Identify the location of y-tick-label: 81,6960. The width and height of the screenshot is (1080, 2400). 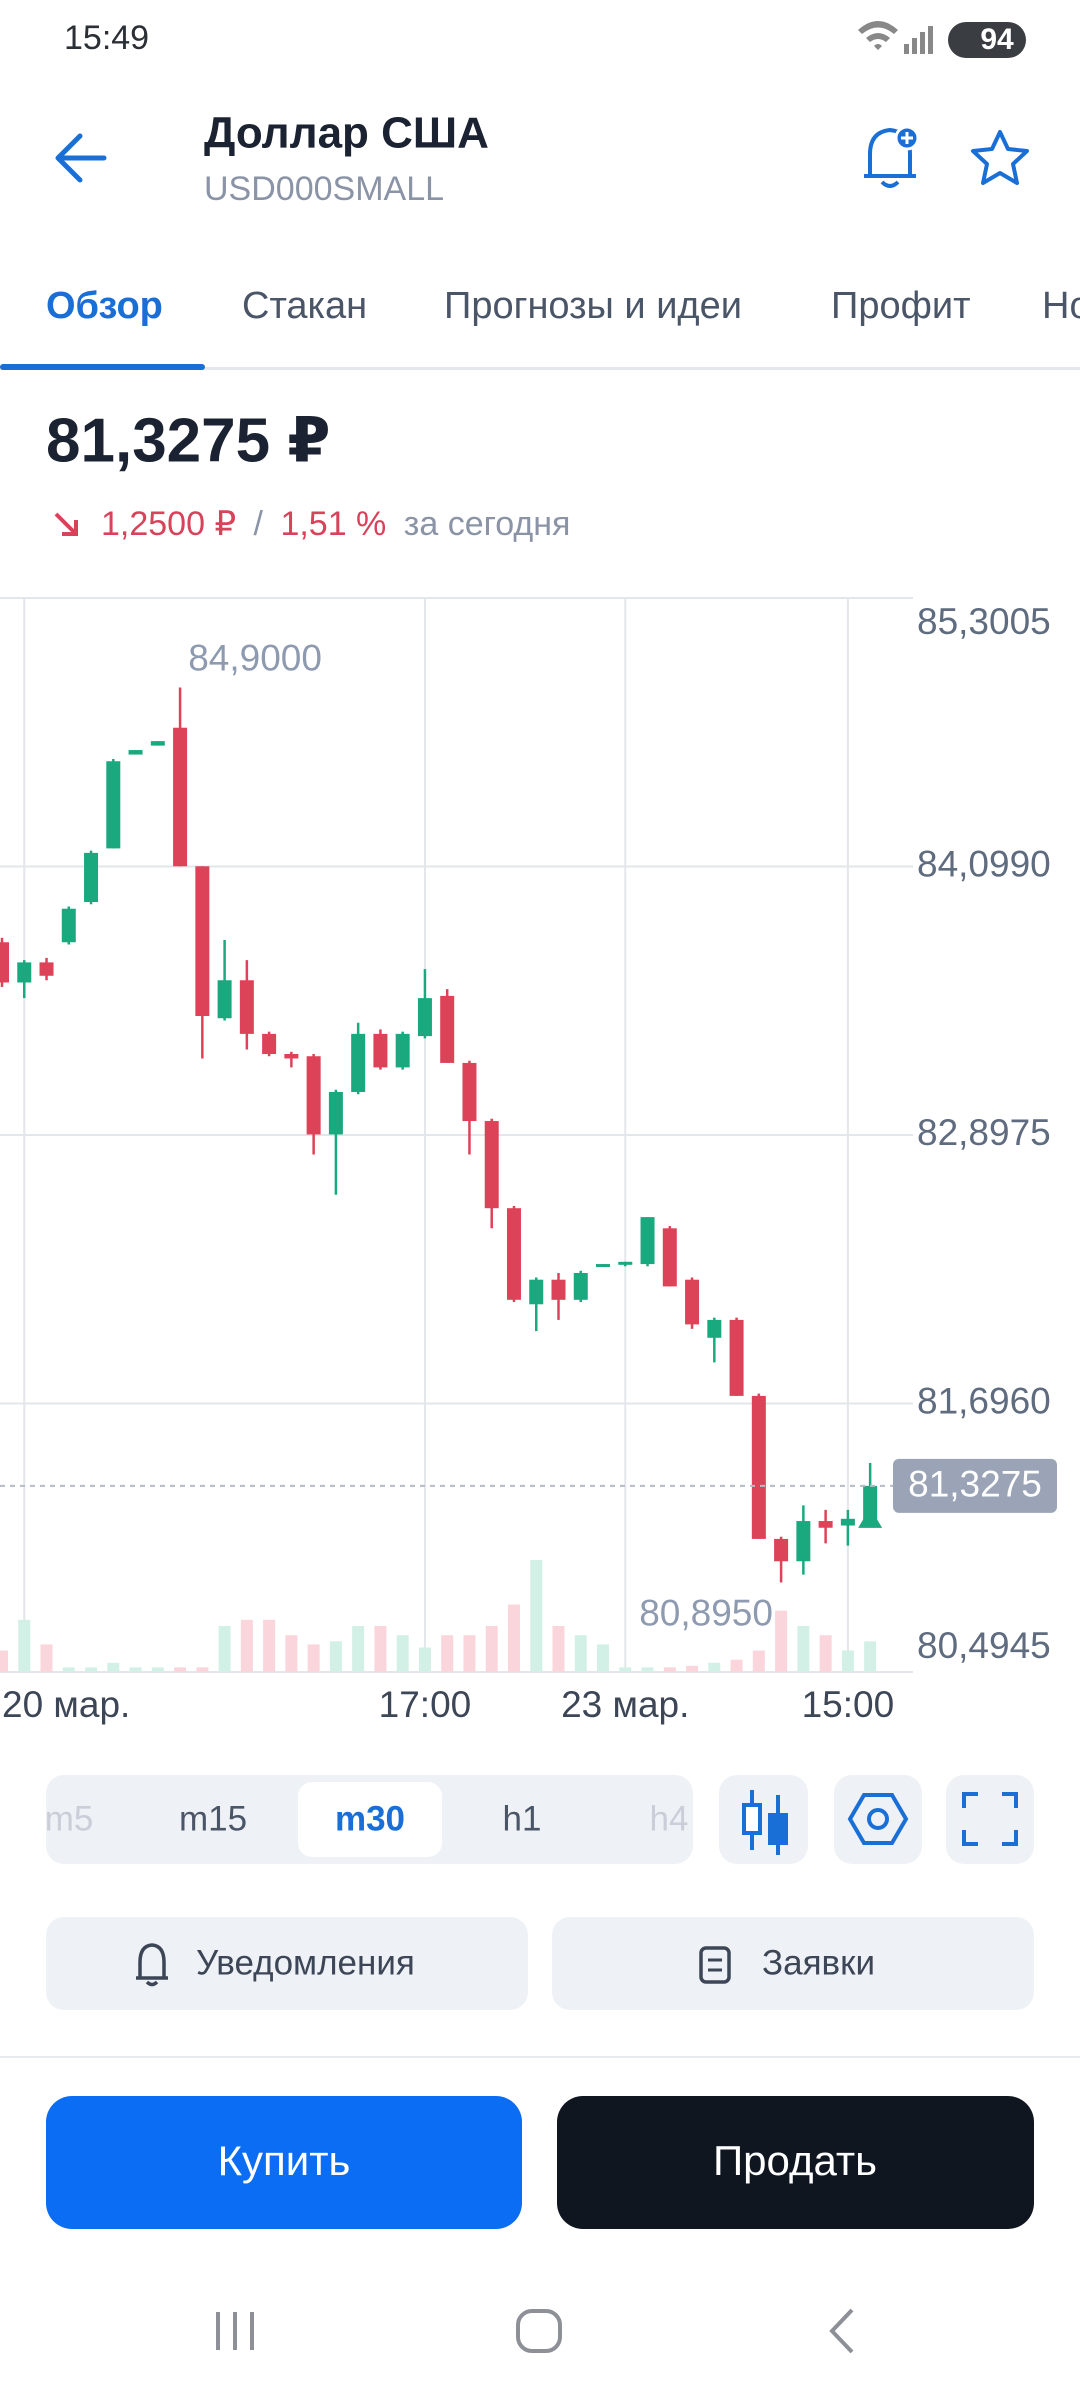
(984, 1400).